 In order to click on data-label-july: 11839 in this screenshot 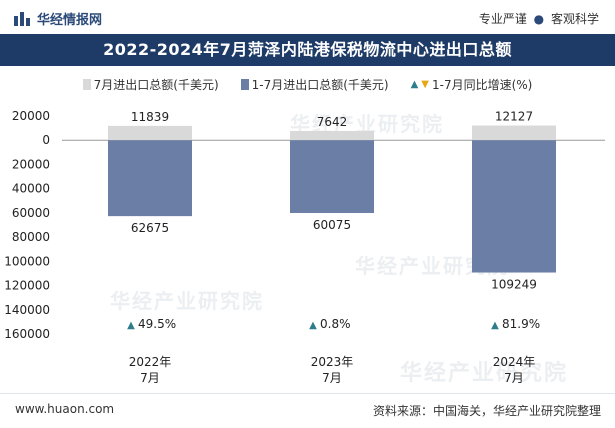, I will do `click(150, 117)`.